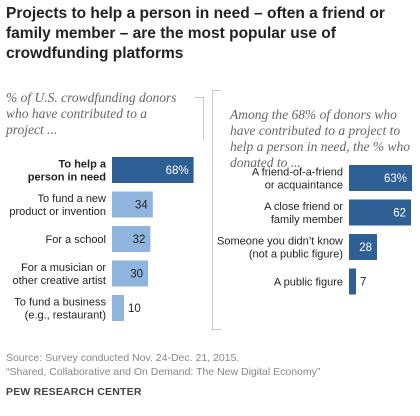 The width and height of the screenshot is (420, 416). I want to click on left-bar-value: 10, so click(134, 309).